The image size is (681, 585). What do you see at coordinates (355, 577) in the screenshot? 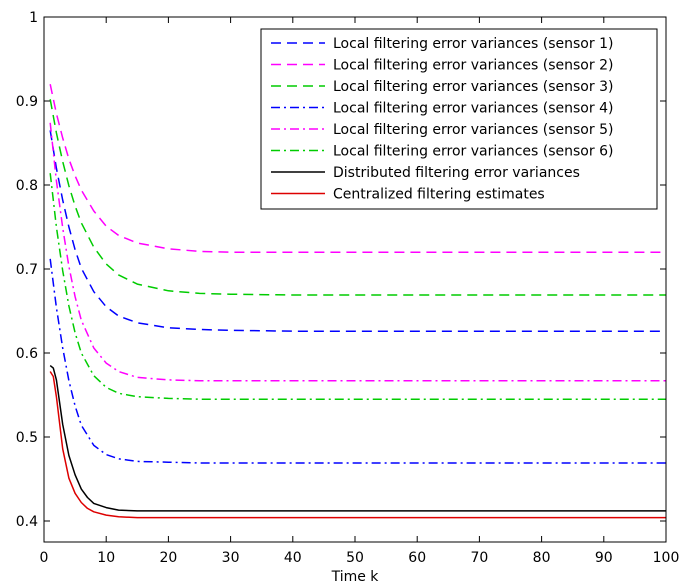
I see `x-axis-title: Time k` at bounding box center [355, 577].